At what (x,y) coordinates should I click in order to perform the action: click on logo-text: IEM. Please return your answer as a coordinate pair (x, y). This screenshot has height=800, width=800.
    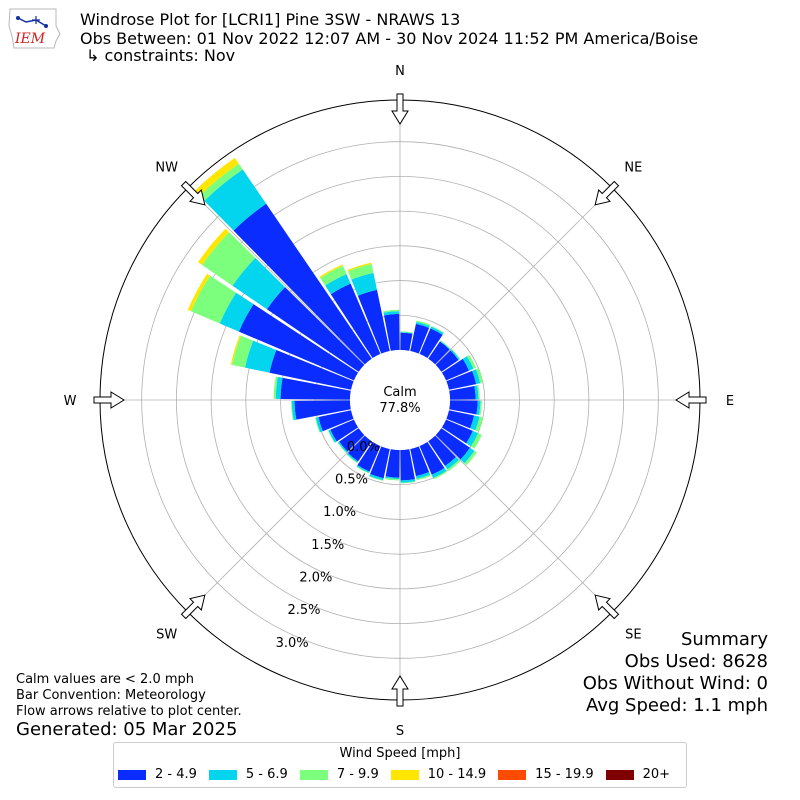
    Looking at the image, I should click on (30, 39).